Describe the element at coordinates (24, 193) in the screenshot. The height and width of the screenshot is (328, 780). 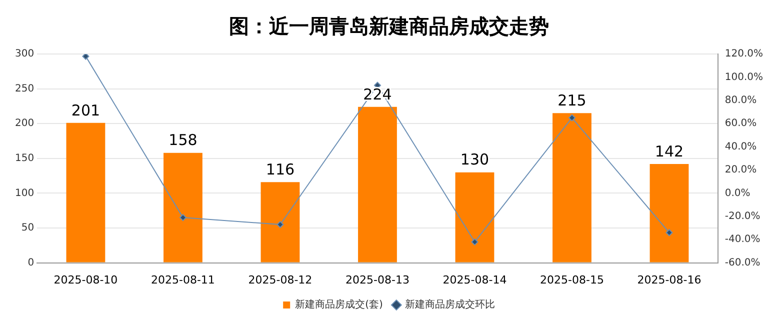
I see `y-tick-label: 100` at that location.